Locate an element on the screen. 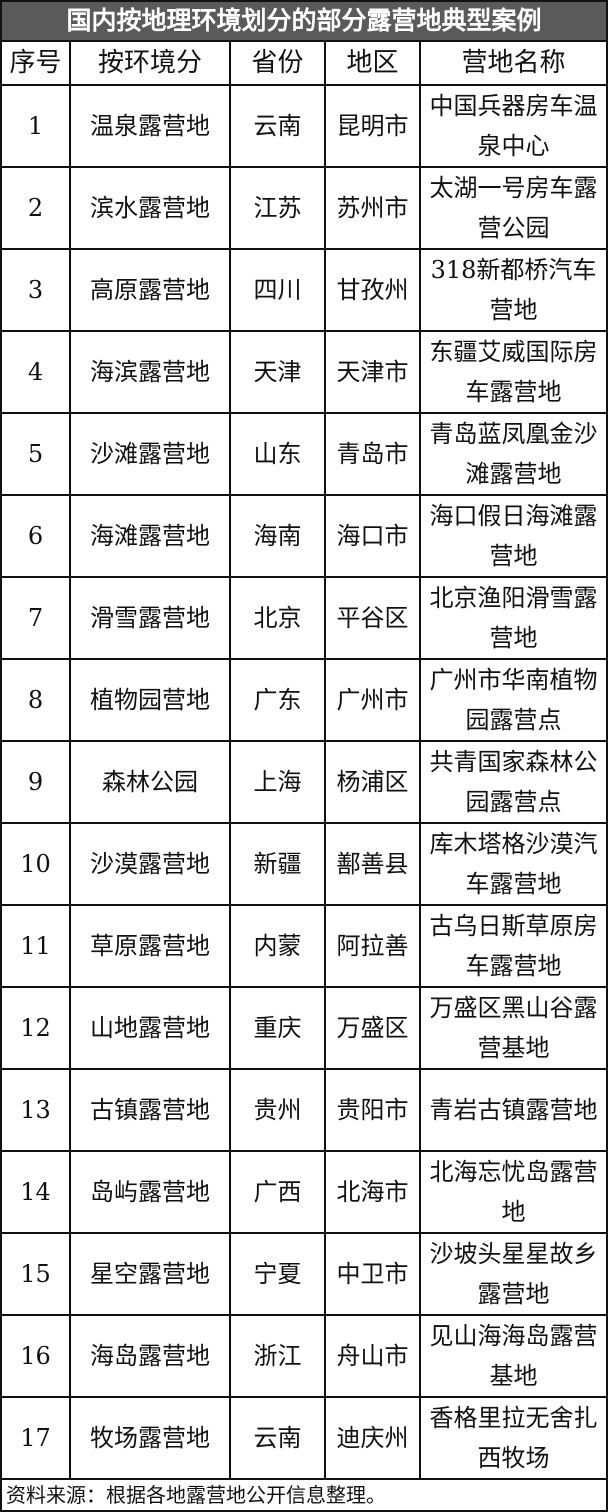 Image resolution: width=608 pixels, height=1512 pixels. cell-campsite-name: 太湖一号房车露营公园 is located at coordinates (512, 208).